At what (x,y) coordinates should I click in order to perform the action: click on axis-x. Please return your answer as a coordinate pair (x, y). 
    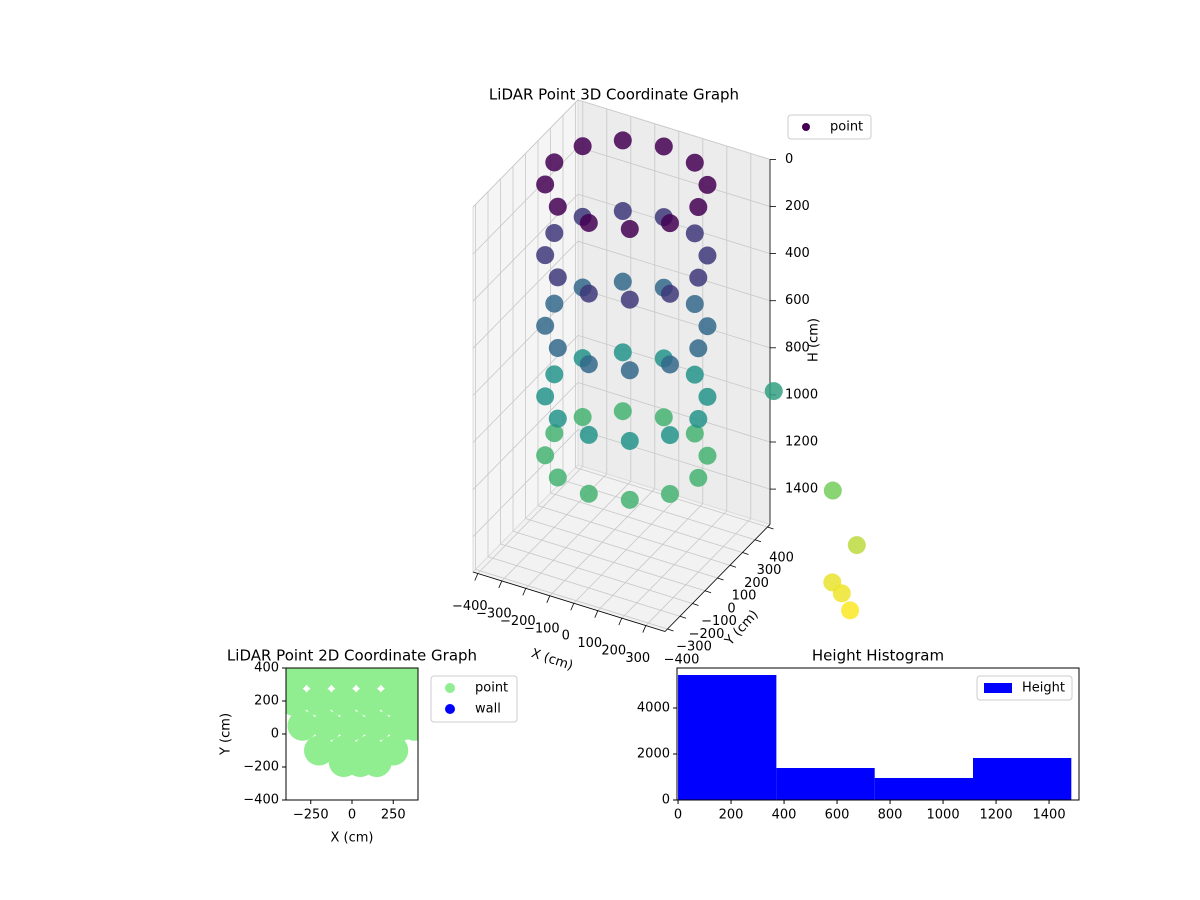
    Looking at the image, I should click on (569, 601).